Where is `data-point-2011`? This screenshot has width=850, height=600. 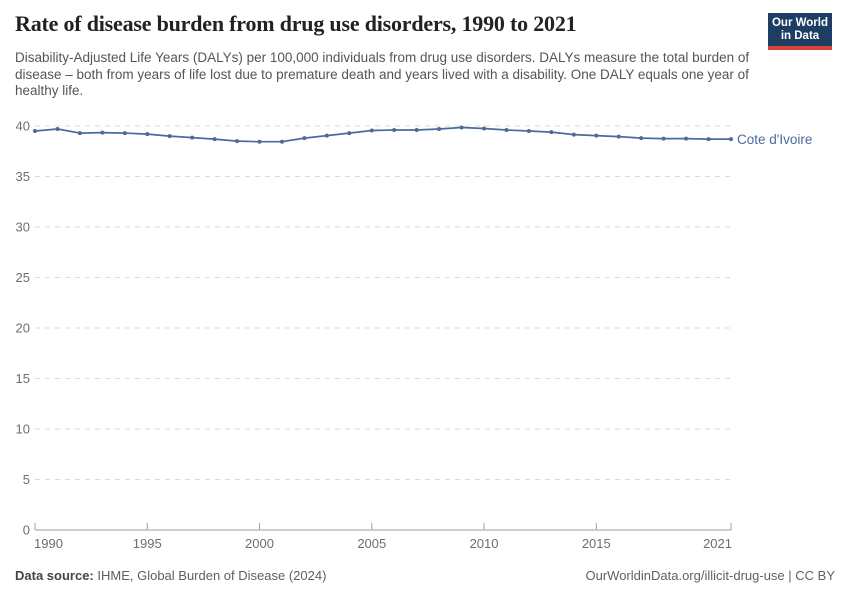 data-point-2011 is located at coordinates (506, 130).